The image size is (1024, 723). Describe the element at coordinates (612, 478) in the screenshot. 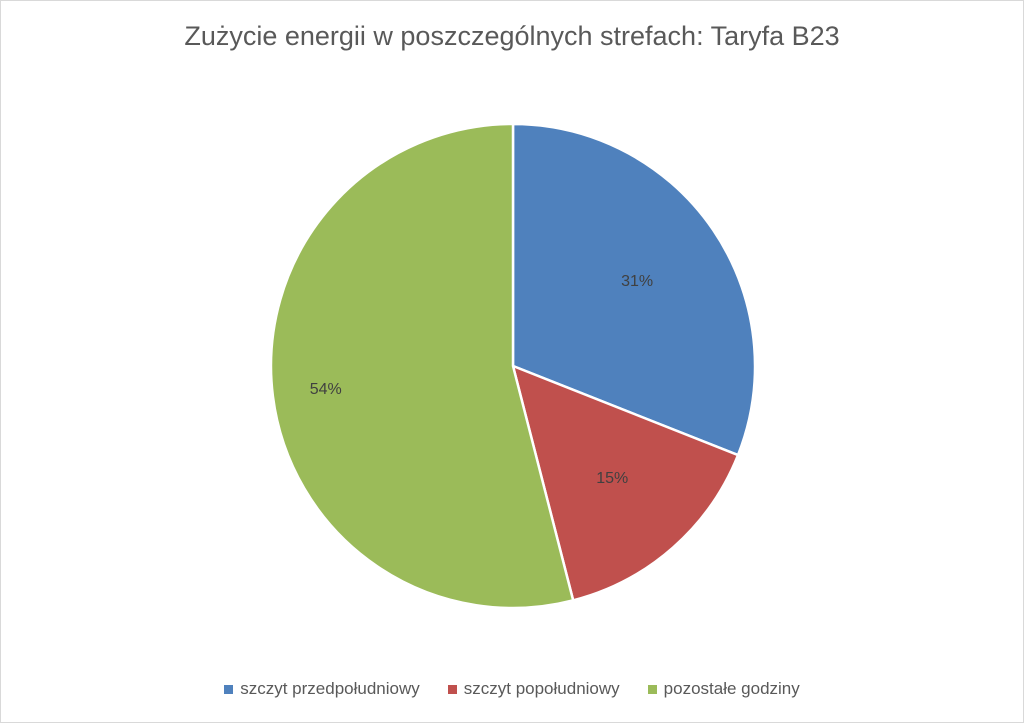

I see `data-label-2: 15%` at that location.